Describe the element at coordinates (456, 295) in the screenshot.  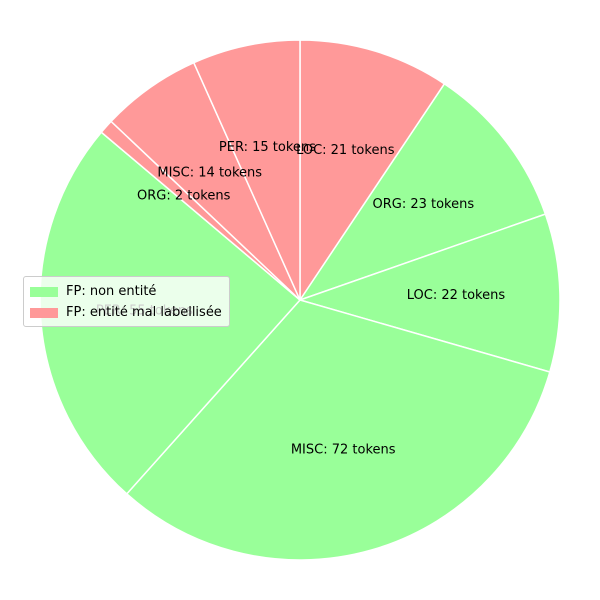
I see `pie-slice-label-2: LOC: 22 tokens` at that location.